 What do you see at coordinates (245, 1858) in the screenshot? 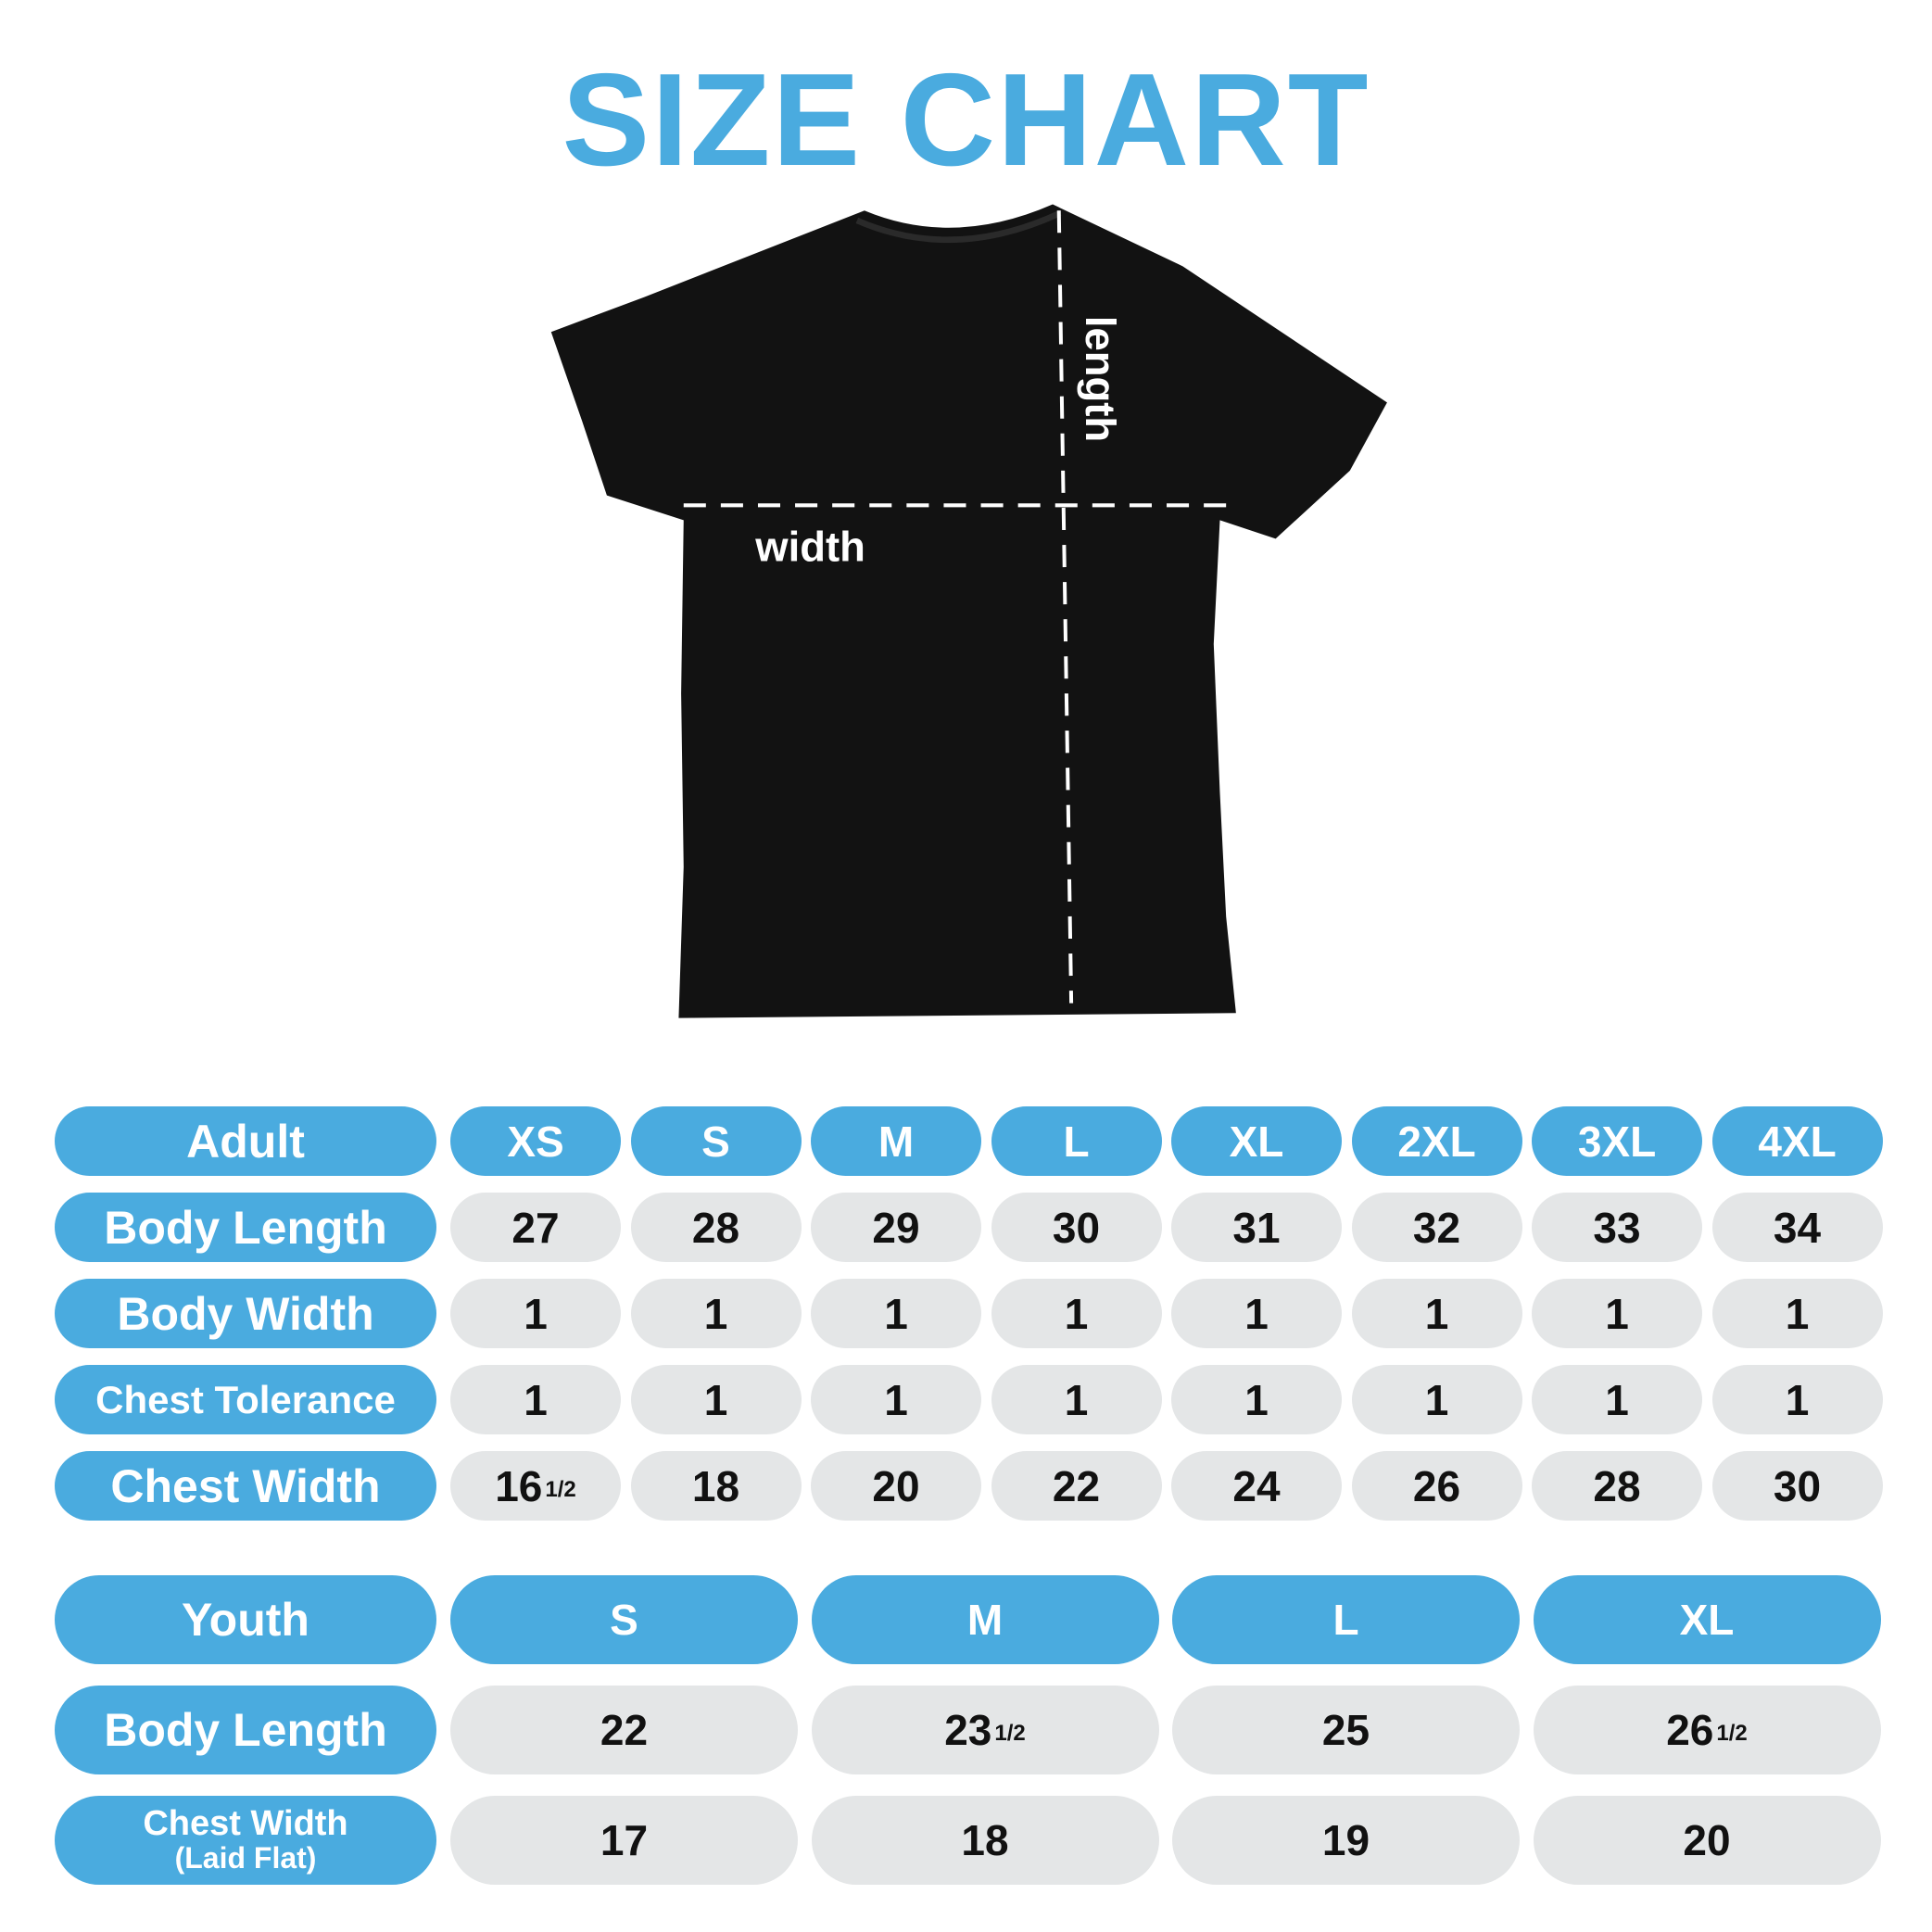
I see `row-sublabel-text: (Laid Flat)` at bounding box center [245, 1858].